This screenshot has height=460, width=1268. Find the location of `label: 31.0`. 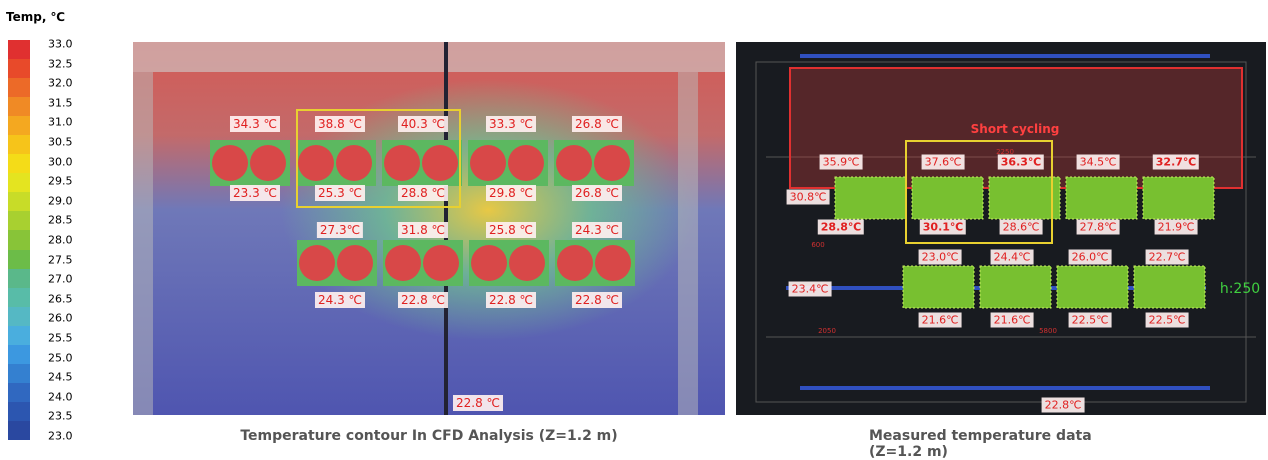

label: 31.0 is located at coordinates (60, 122).